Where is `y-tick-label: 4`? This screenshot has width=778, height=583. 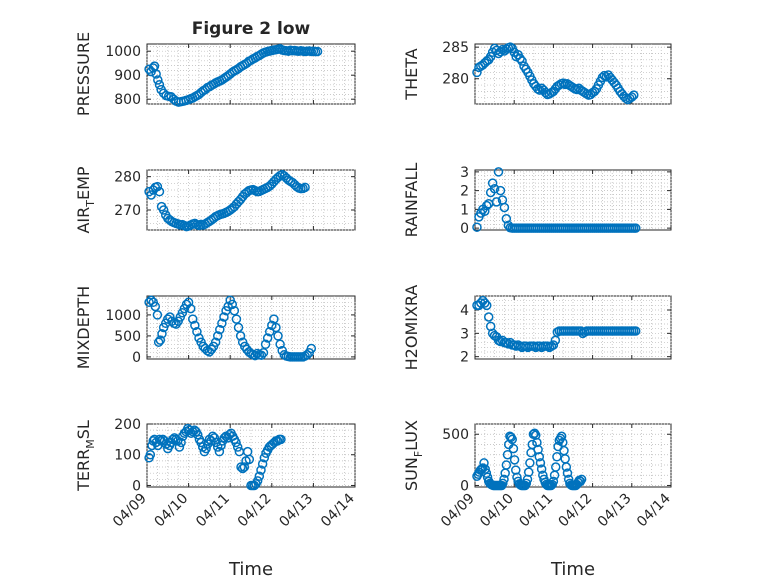
y-tick-label: 4 is located at coordinates (464, 311).